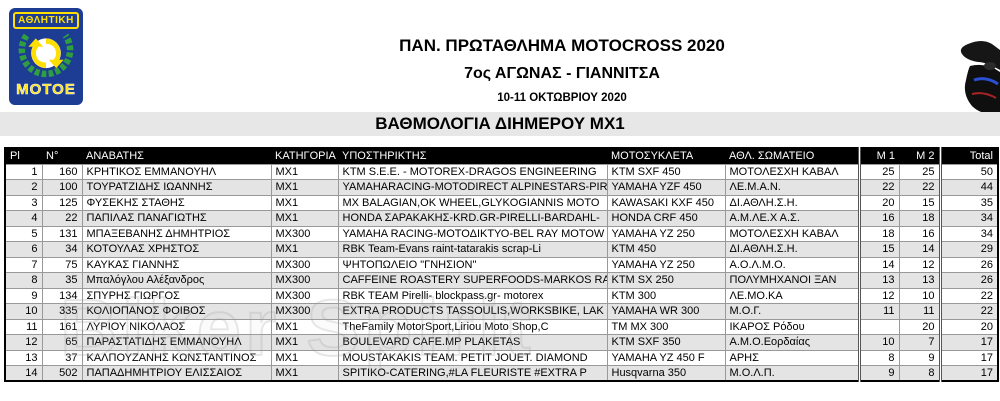  Describe the element at coordinates (176, 156) in the screenshot. I see `column-header: ΑΝΑΒΑΤΗΣ` at that location.